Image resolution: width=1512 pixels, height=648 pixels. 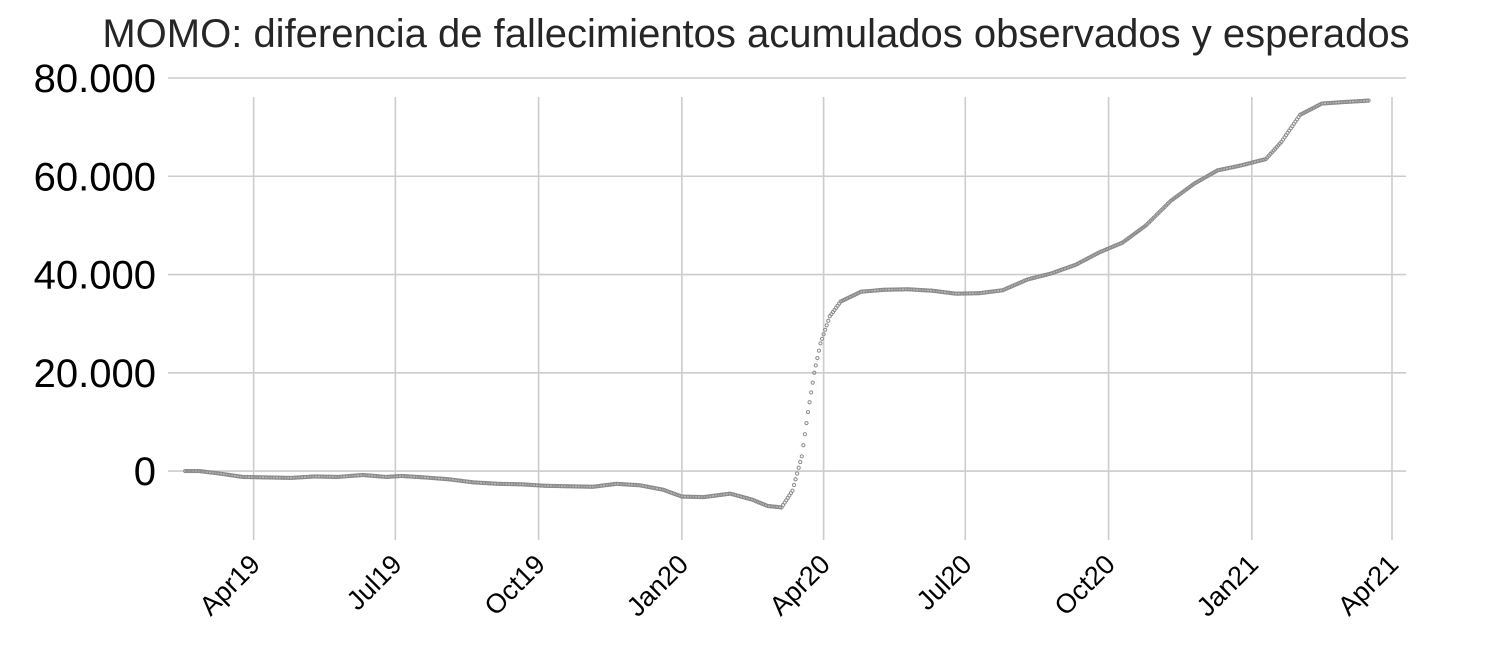 What do you see at coordinates (145, 472) in the screenshot?
I see `y-tick-label: 0` at bounding box center [145, 472].